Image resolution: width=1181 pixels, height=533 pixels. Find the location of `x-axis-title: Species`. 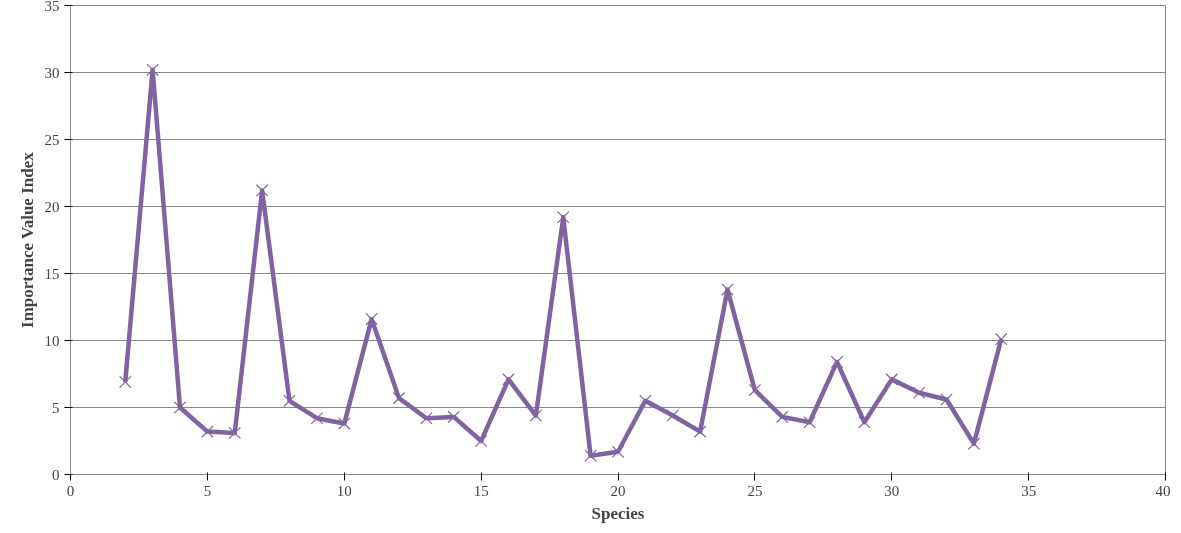

x-axis-title: Species is located at coordinates (618, 513).